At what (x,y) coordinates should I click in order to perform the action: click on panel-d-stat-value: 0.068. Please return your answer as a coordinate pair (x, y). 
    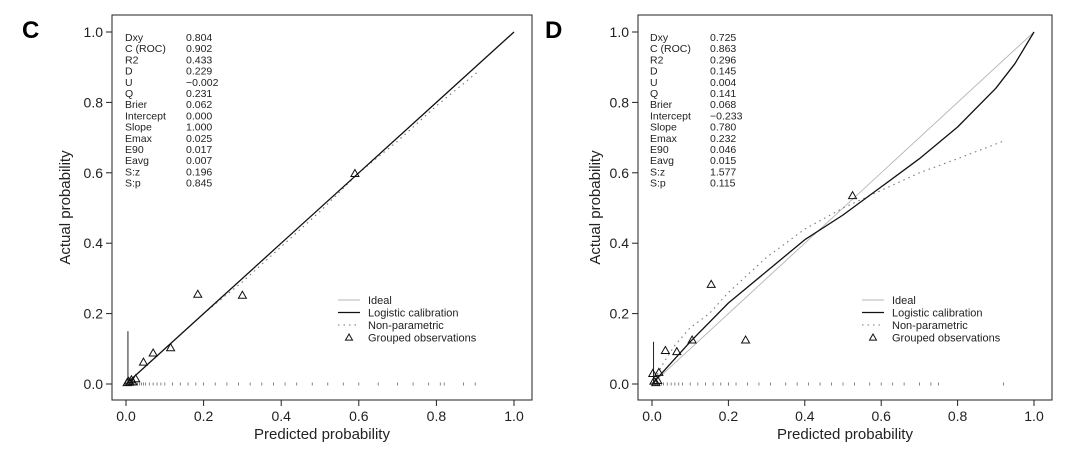
    Looking at the image, I should click on (723, 105).